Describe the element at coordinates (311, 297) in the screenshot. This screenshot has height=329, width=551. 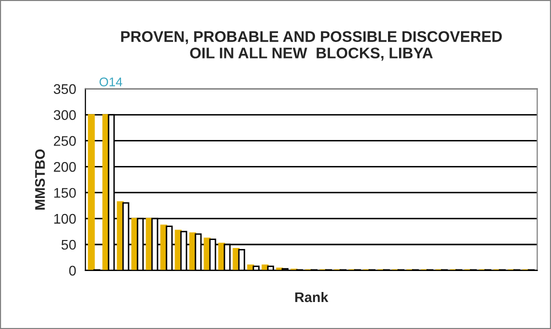
I see `x-axis-title: Rank` at that location.